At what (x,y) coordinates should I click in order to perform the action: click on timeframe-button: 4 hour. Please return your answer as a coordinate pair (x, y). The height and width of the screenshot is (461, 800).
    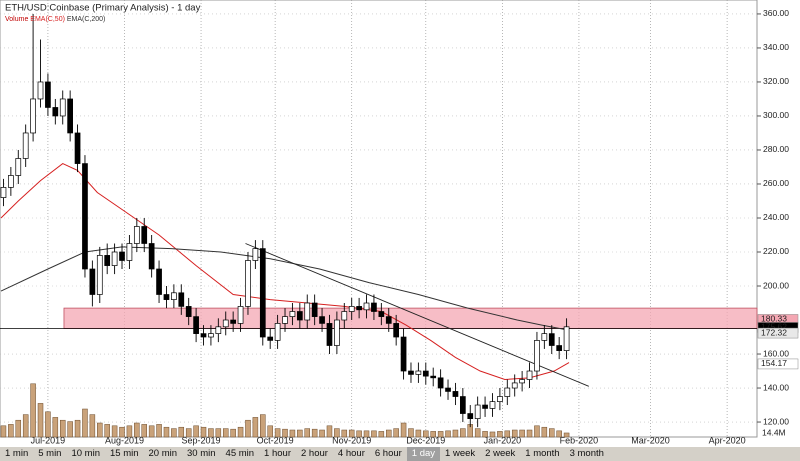
    Looking at the image, I should click on (351, 453).